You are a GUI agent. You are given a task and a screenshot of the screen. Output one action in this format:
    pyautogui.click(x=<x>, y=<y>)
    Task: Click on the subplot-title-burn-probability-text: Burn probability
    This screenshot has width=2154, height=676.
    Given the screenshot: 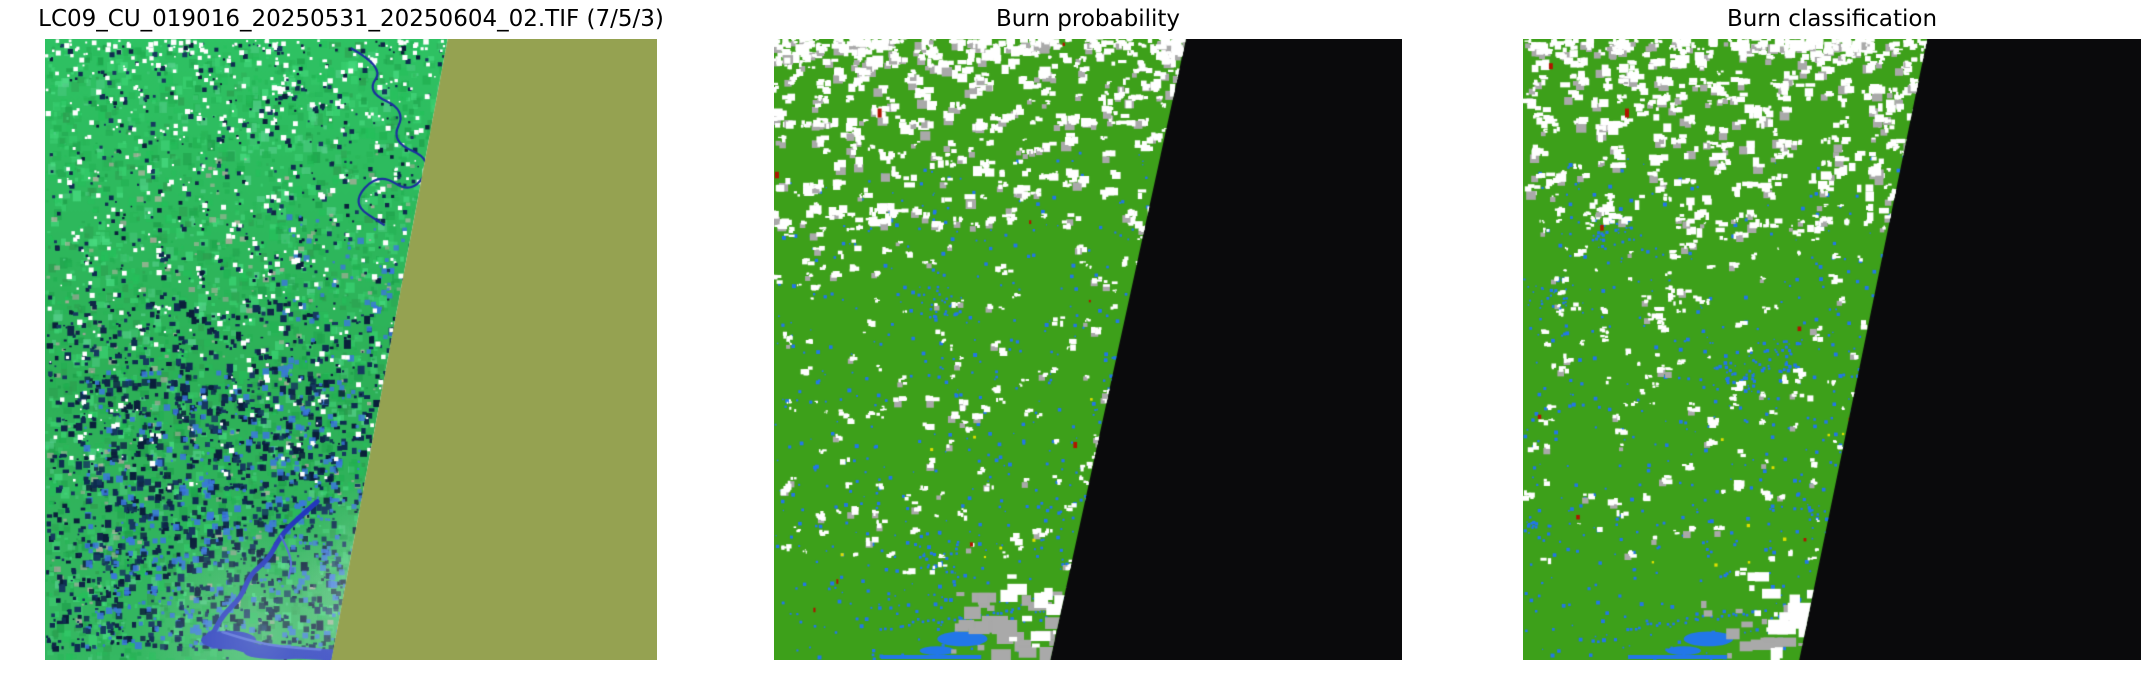 What is the action you would take?
    pyautogui.click(x=1087, y=19)
    